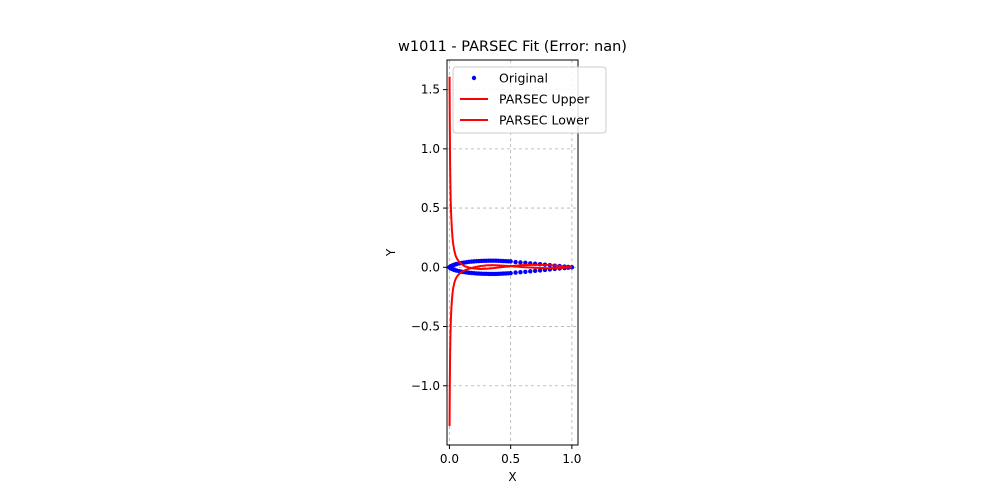  Describe the element at coordinates (425, 327) in the screenshot. I see `y-tick-label: −0.5` at that location.